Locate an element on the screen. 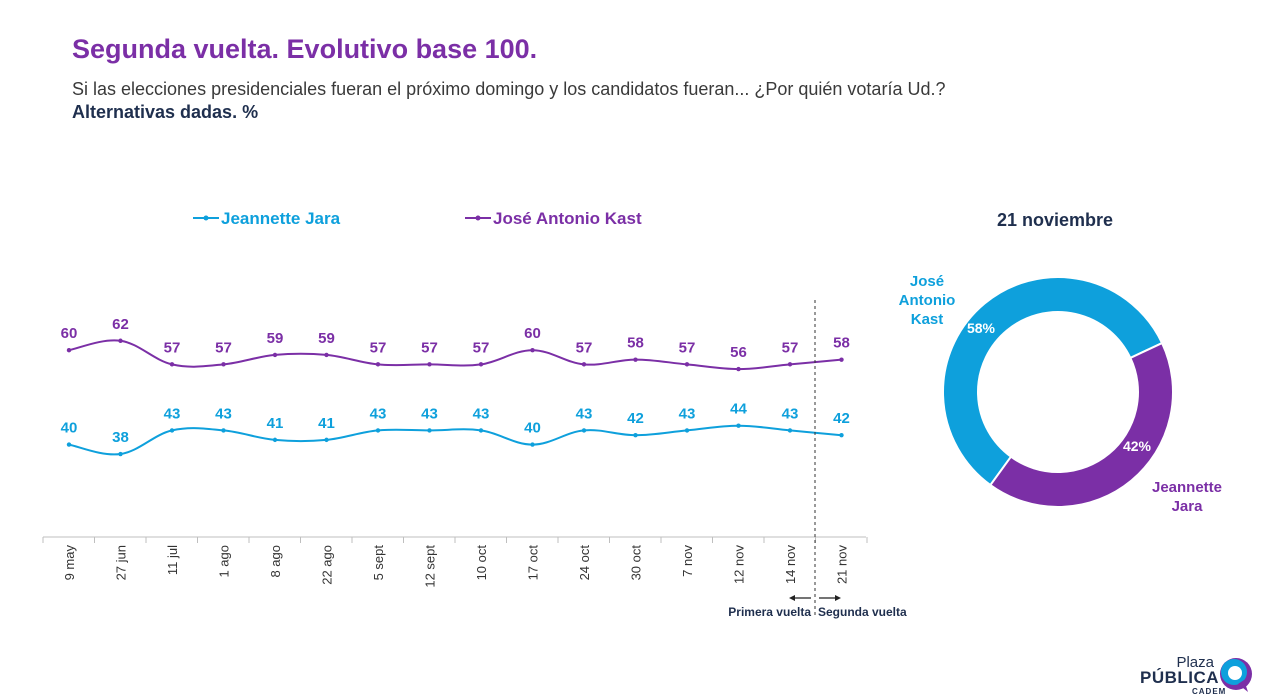 This screenshot has height=699, width=1266. x-tick-label: 8 ago is located at coordinates (275, 561).